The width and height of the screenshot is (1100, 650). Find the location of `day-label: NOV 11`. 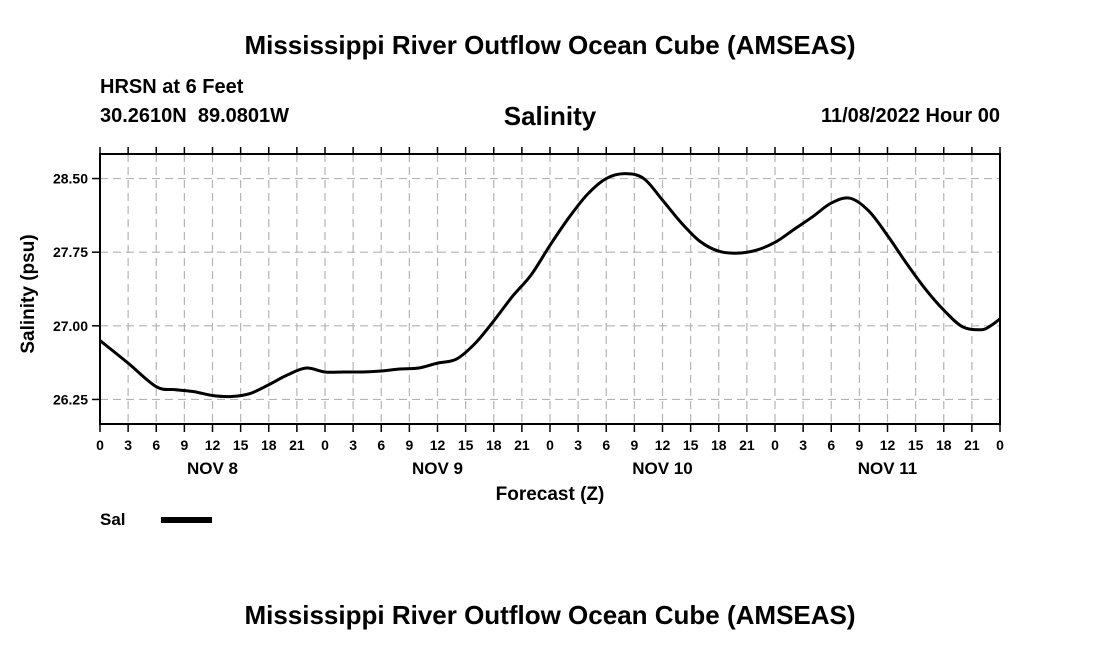

day-label: NOV 11 is located at coordinates (888, 468).